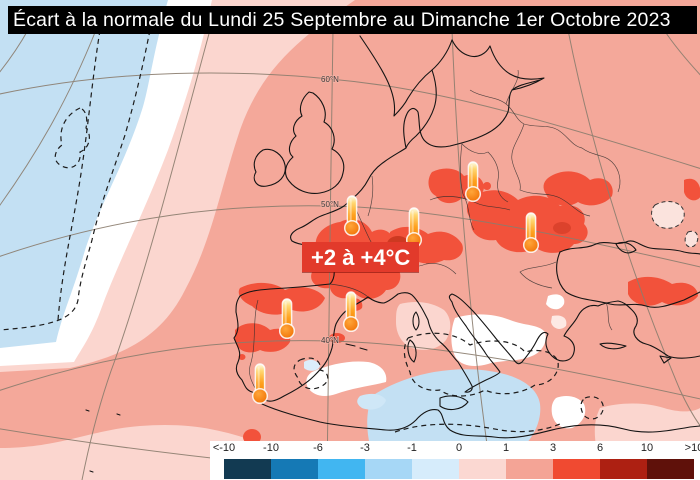 The height and width of the screenshot is (480, 700). Describe the element at coordinates (330, 340) in the screenshot. I see `latitude-label: 40°N` at that location.